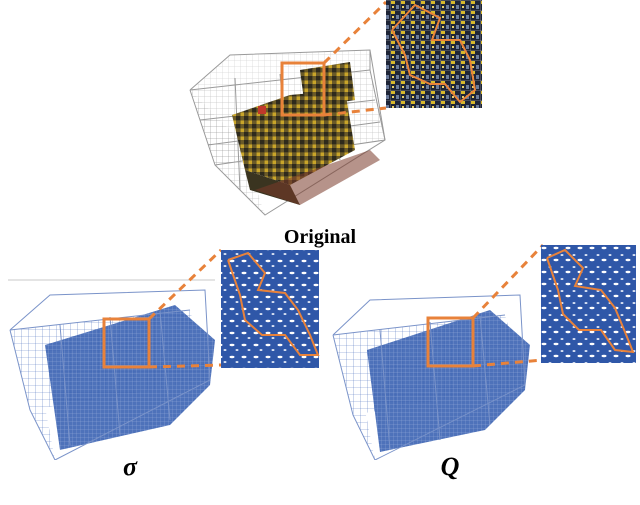 Image resolution: width=640 pixels, height=505 pixels. What do you see at coordinates (112, 374) in the screenshot?
I see `sigma-voxel-grid` at bounding box center [112, 374].